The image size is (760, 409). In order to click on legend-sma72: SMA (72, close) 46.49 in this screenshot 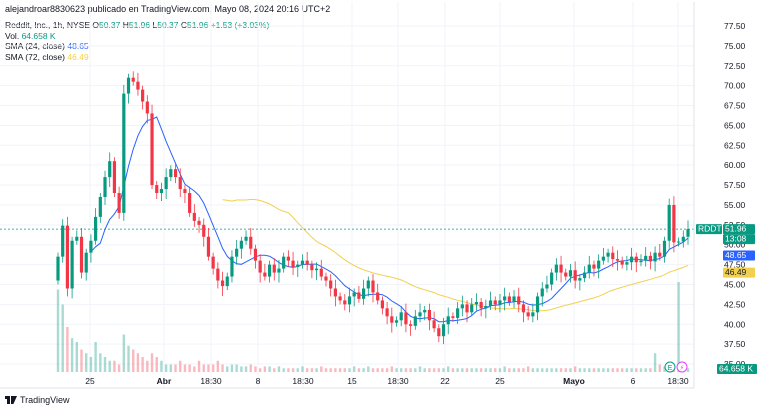, I will do `click(47, 56)`.